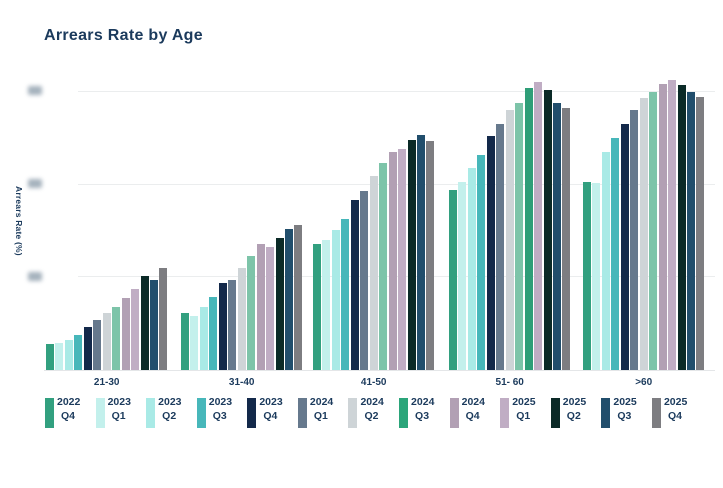  I want to click on x-category-label: 41-50, so click(373, 382).